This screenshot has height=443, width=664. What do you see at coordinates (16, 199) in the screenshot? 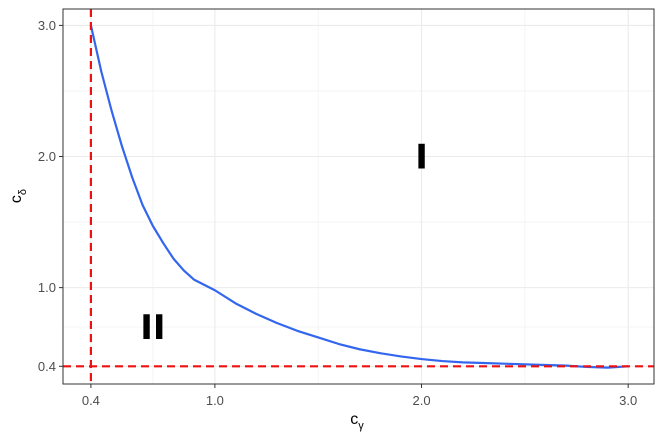
I see `y-axis-title-base: c` at bounding box center [16, 199].